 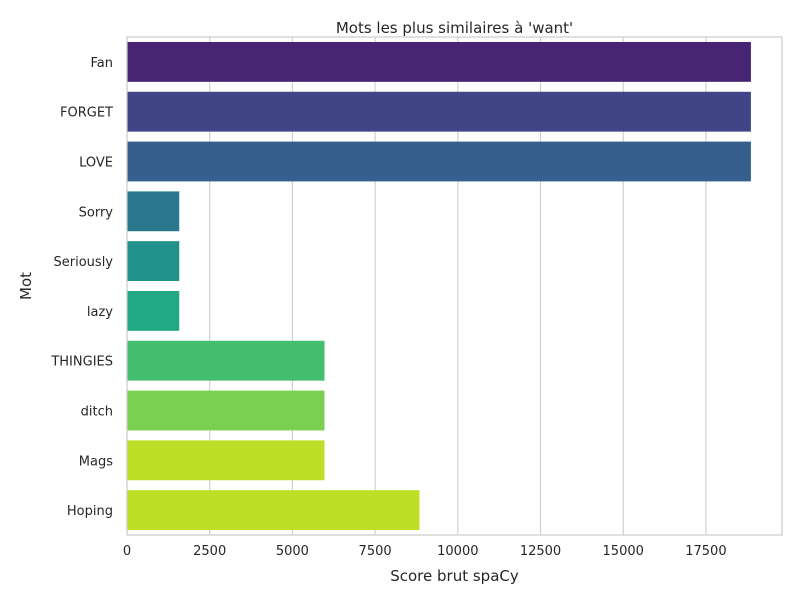 What do you see at coordinates (84, 262) in the screenshot?
I see `y-tick-label: Seriously` at bounding box center [84, 262].